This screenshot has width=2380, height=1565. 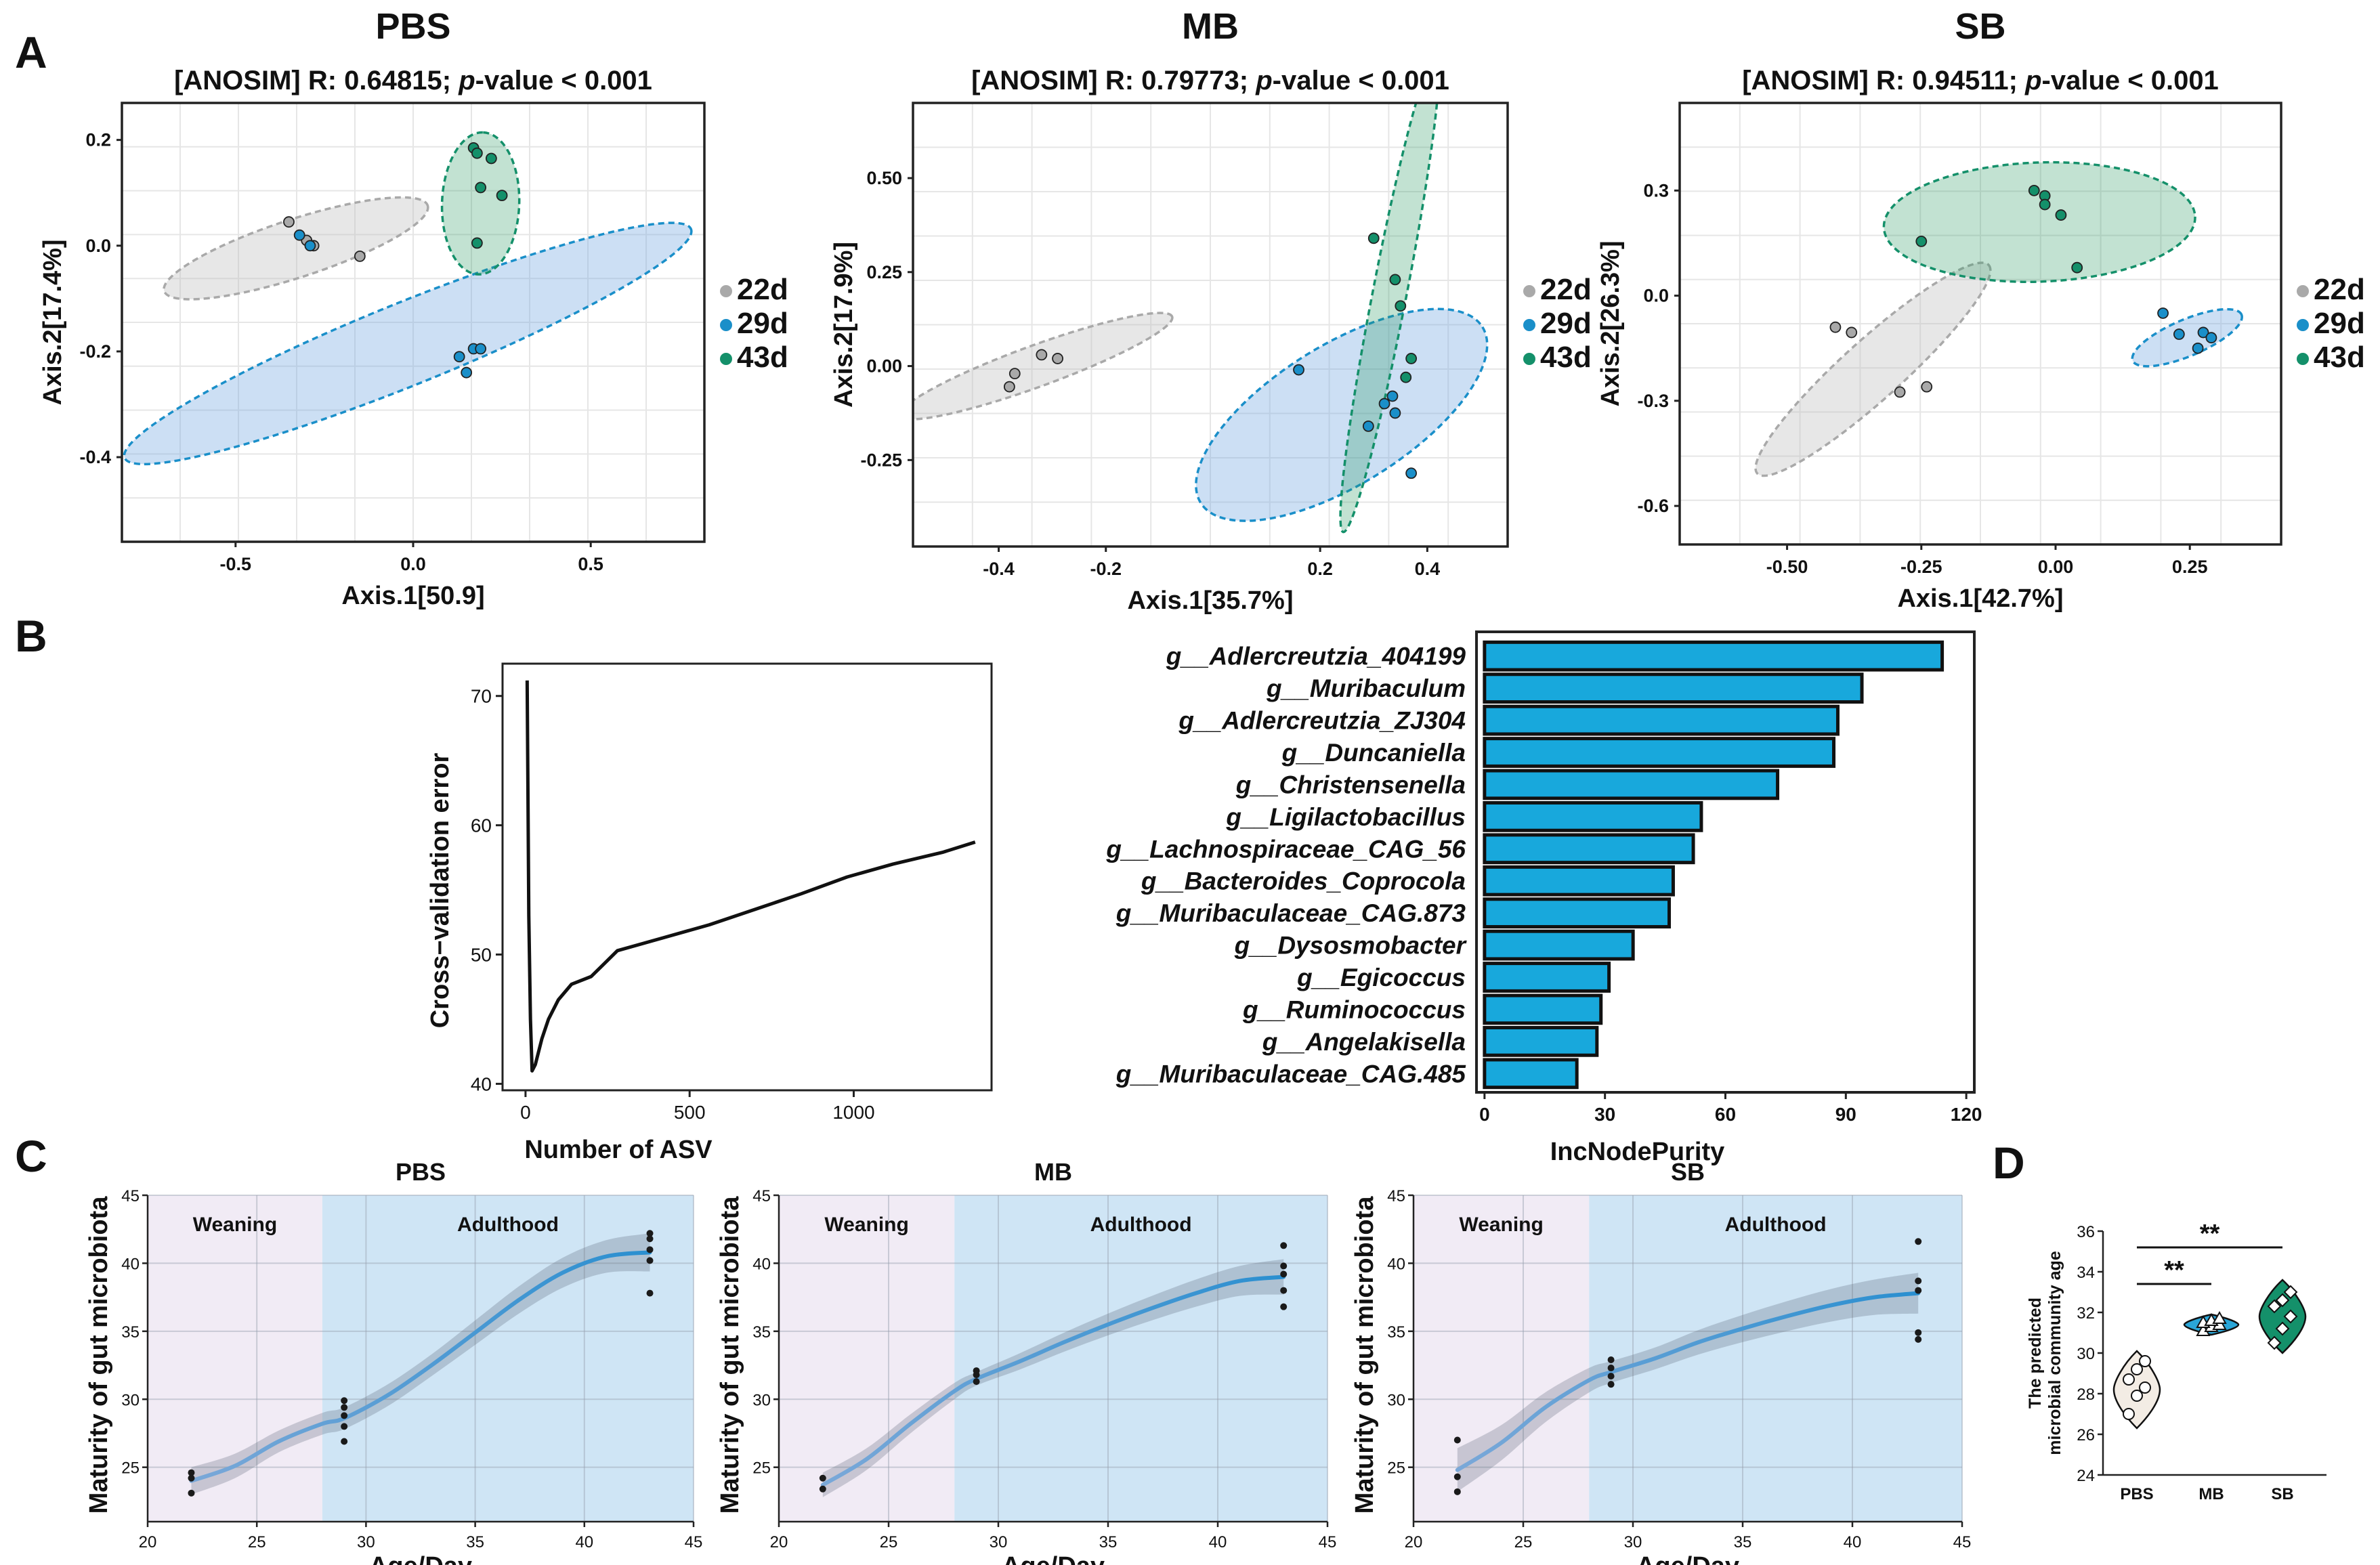 What do you see at coordinates (1303, 881) in the screenshot?
I see `feature-label: g__Bacteroides_Coprocola` at bounding box center [1303, 881].